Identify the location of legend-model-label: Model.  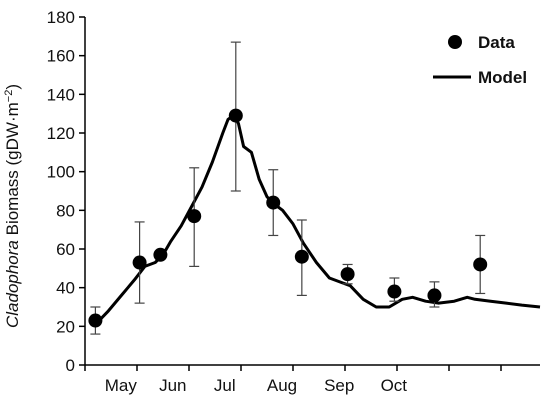
(502, 77).